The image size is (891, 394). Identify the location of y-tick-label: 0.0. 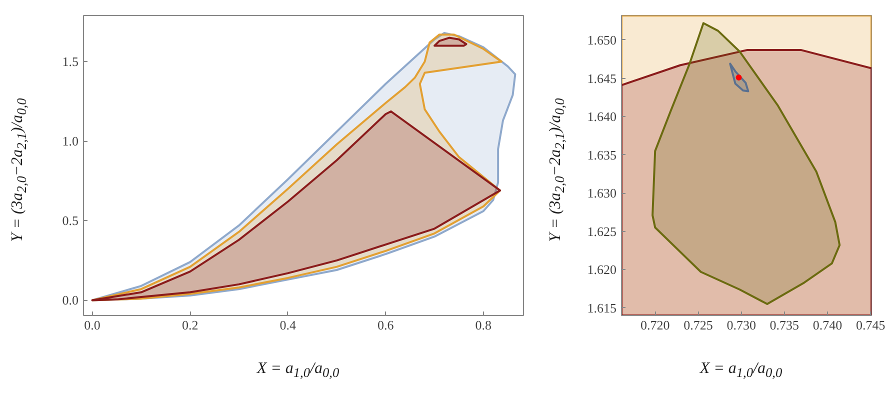
(70, 300).